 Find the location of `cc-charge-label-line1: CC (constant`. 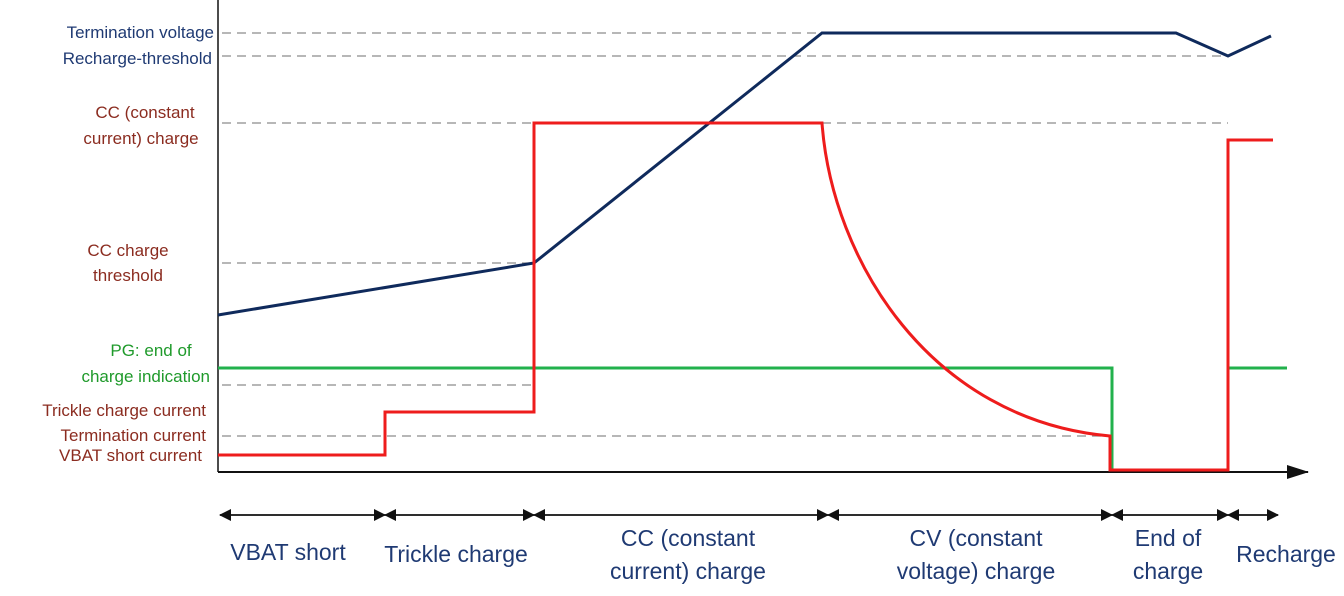

cc-charge-label-line1: CC (constant is located at coordinates (144, 112).